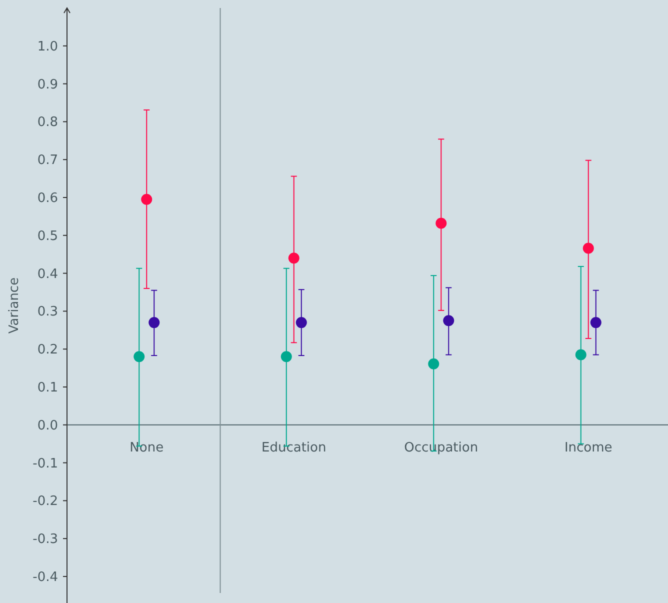 This screenshot has width=668, height=603. I want to click on y-tick-label: 0.4, so click(47, 274).